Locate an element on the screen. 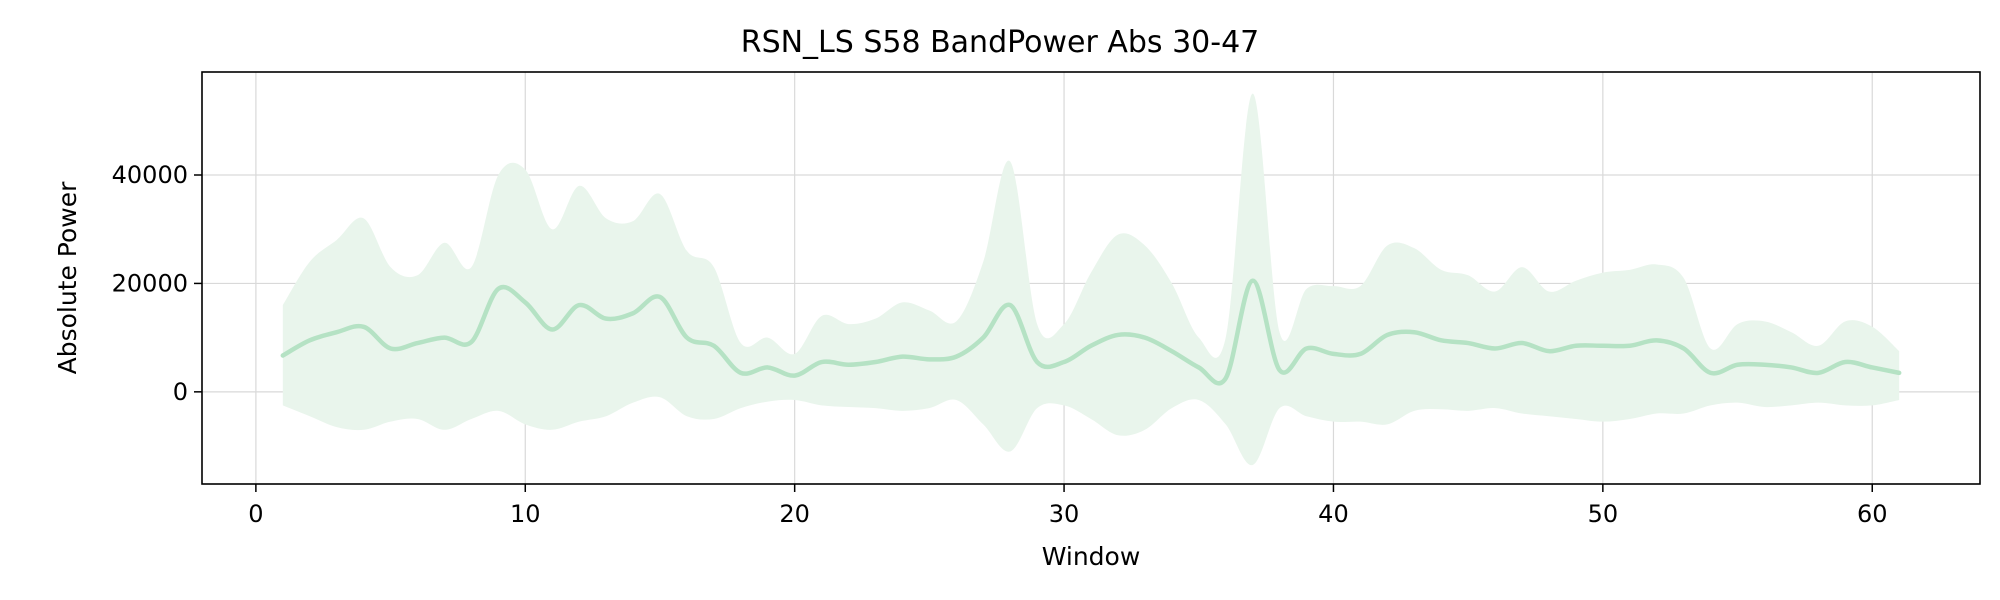 This screenshot has width=2000, height=600. x-tick-label: 30 is located at coordinates (1064, 514).